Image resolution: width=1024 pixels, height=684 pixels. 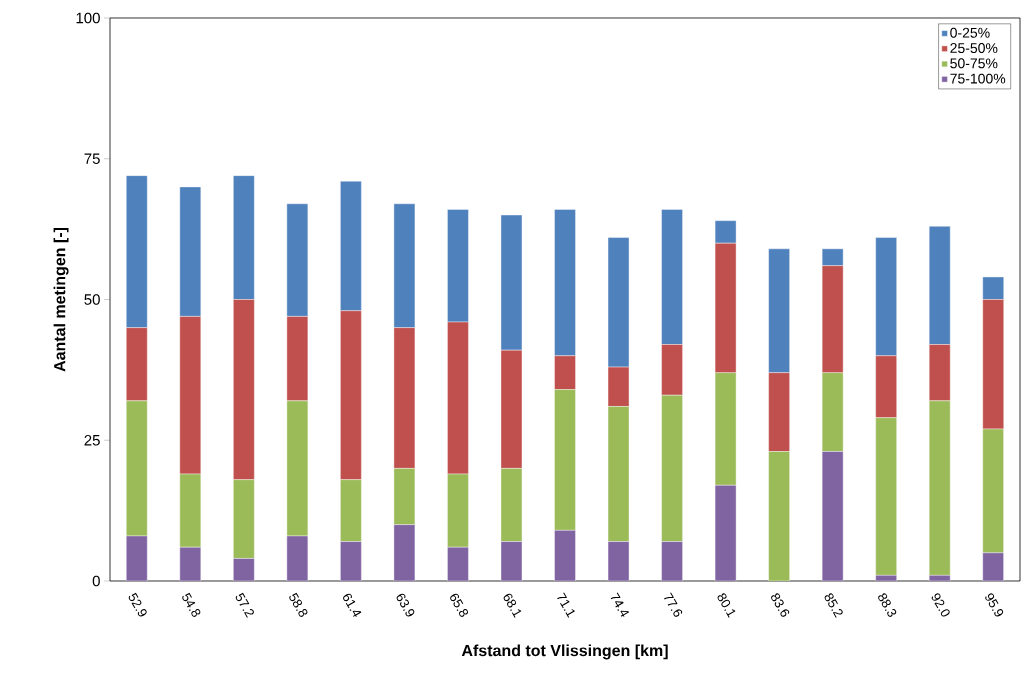 What do you see at coordinates (61, 299) in the screenshot?
I see `y-axis-title: Aantal metingen [-]` at bounding box center [61, 299].